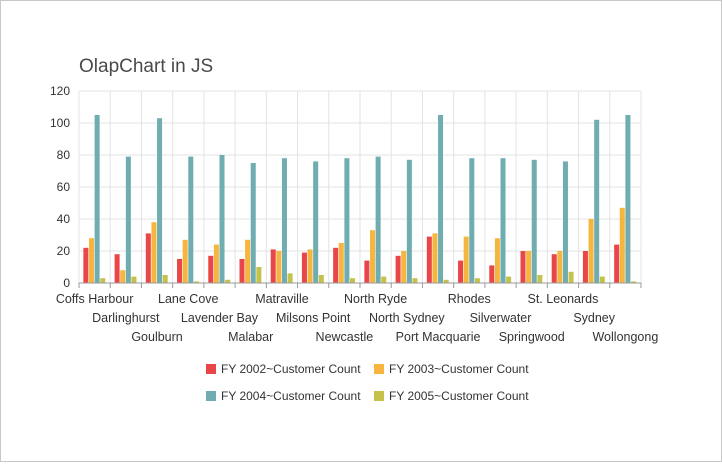 This screenshot has height=466, width=722. I want to click on y-tick-label: 40, so click(64, 219).